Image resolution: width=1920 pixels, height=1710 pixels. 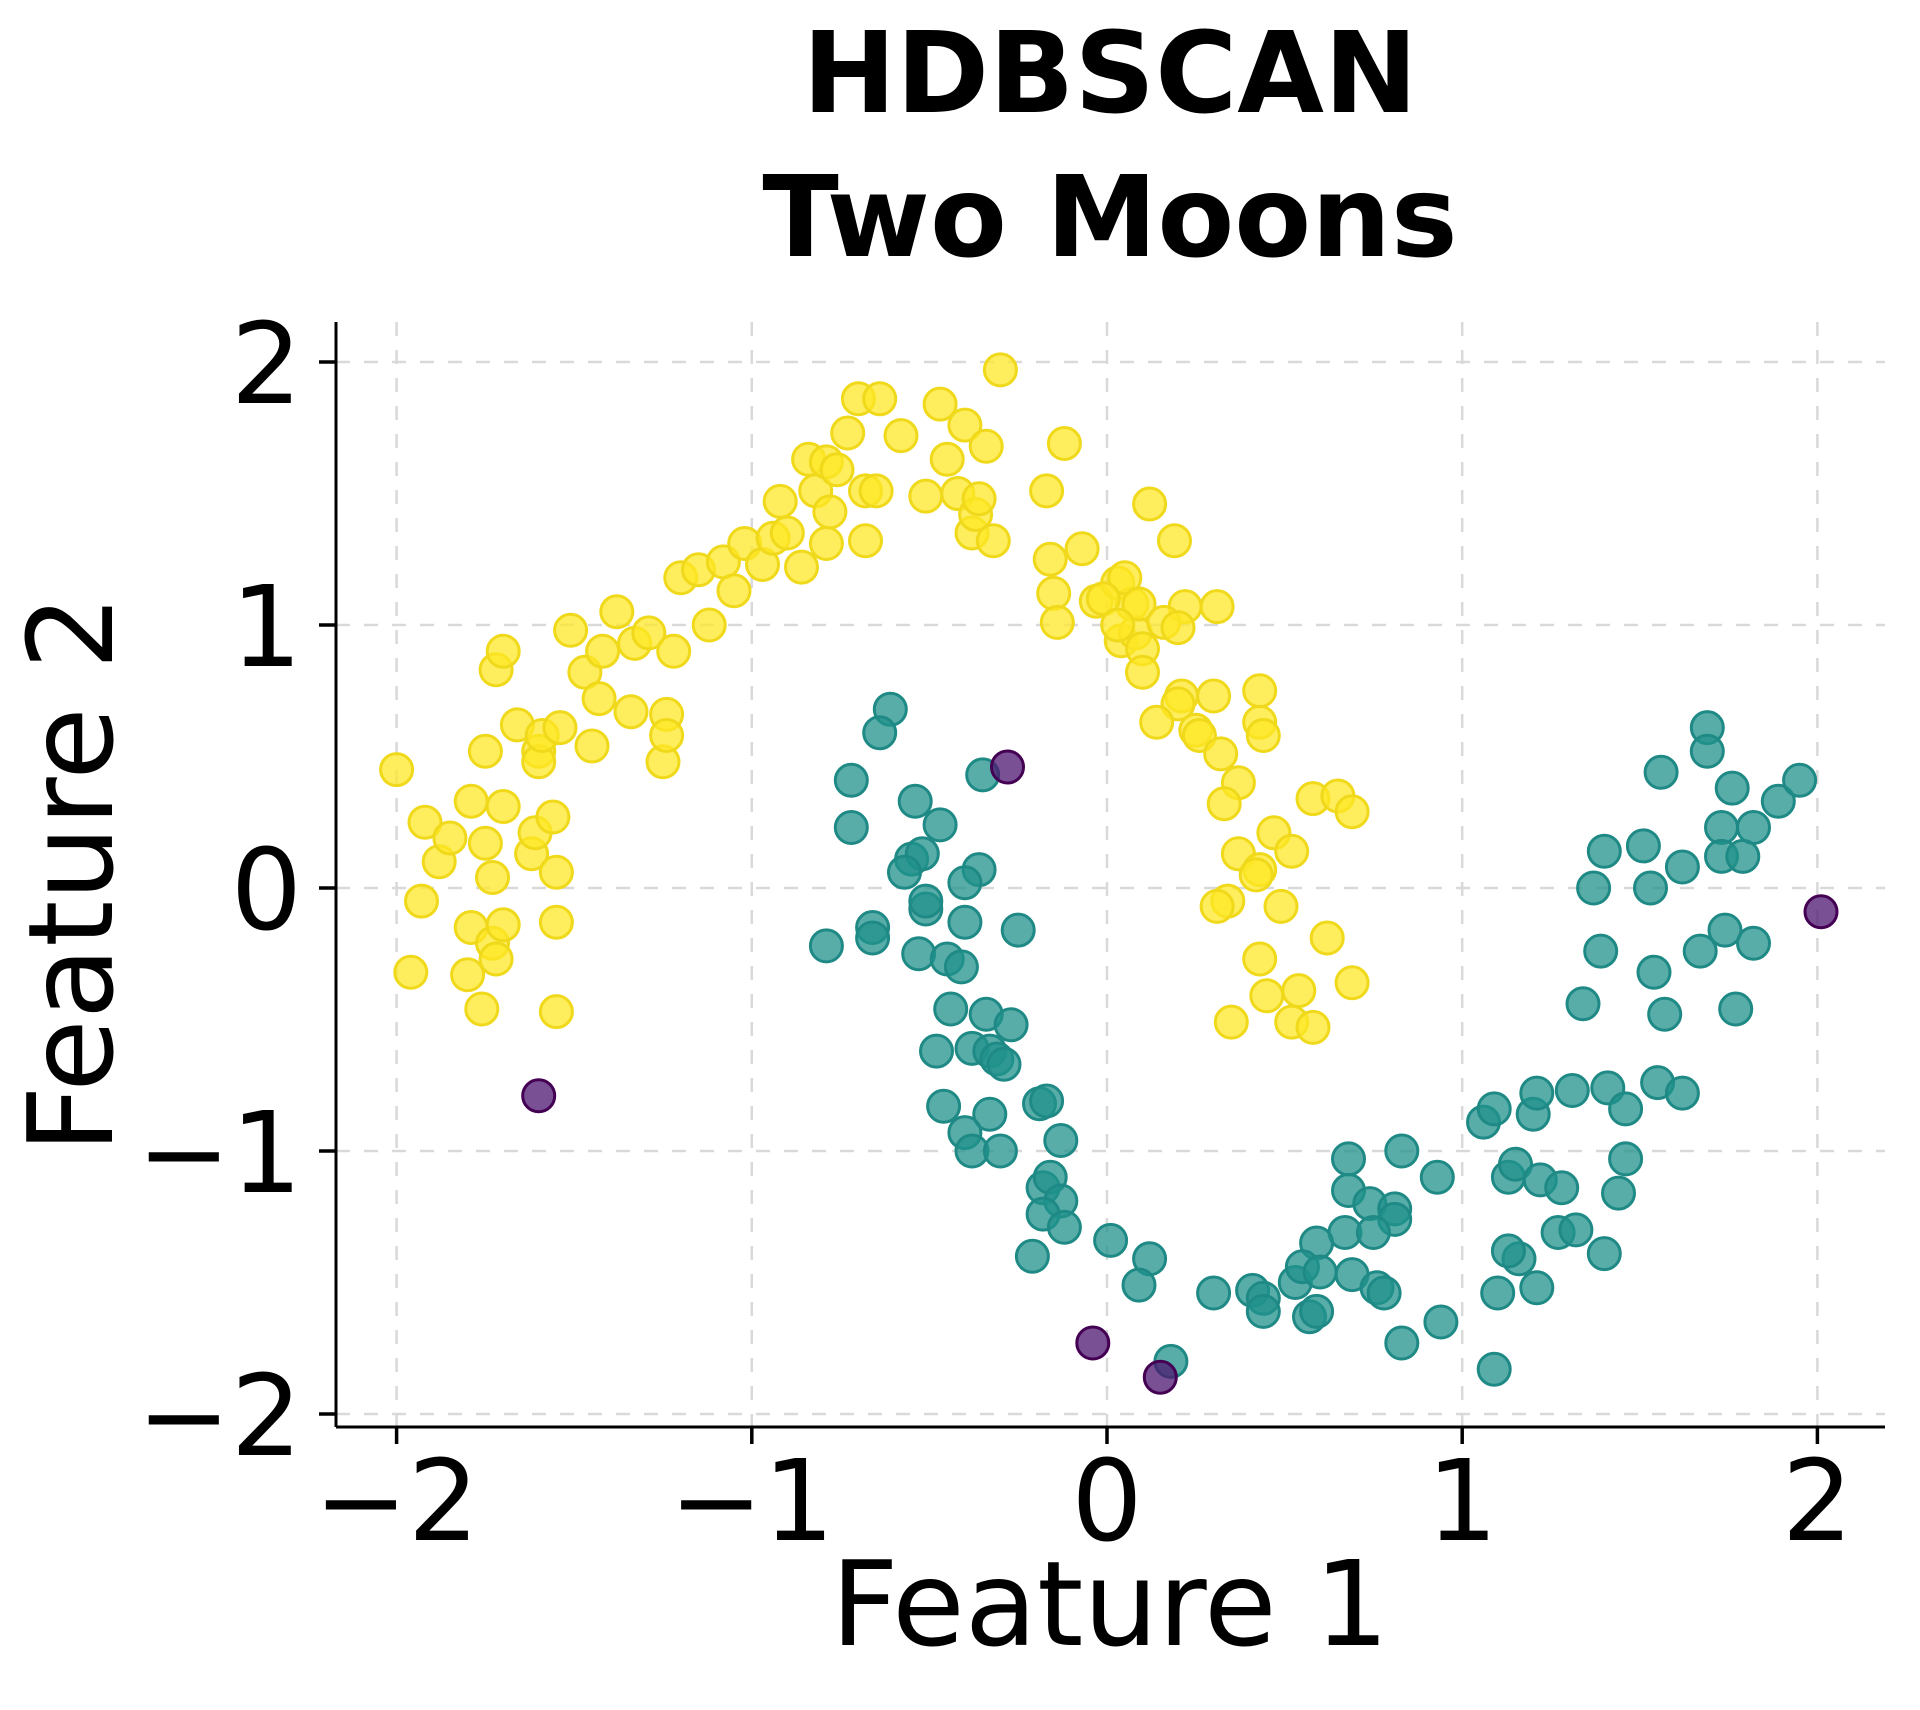 I want to click on y-tick-label: 2, so click(x=266, y=365).